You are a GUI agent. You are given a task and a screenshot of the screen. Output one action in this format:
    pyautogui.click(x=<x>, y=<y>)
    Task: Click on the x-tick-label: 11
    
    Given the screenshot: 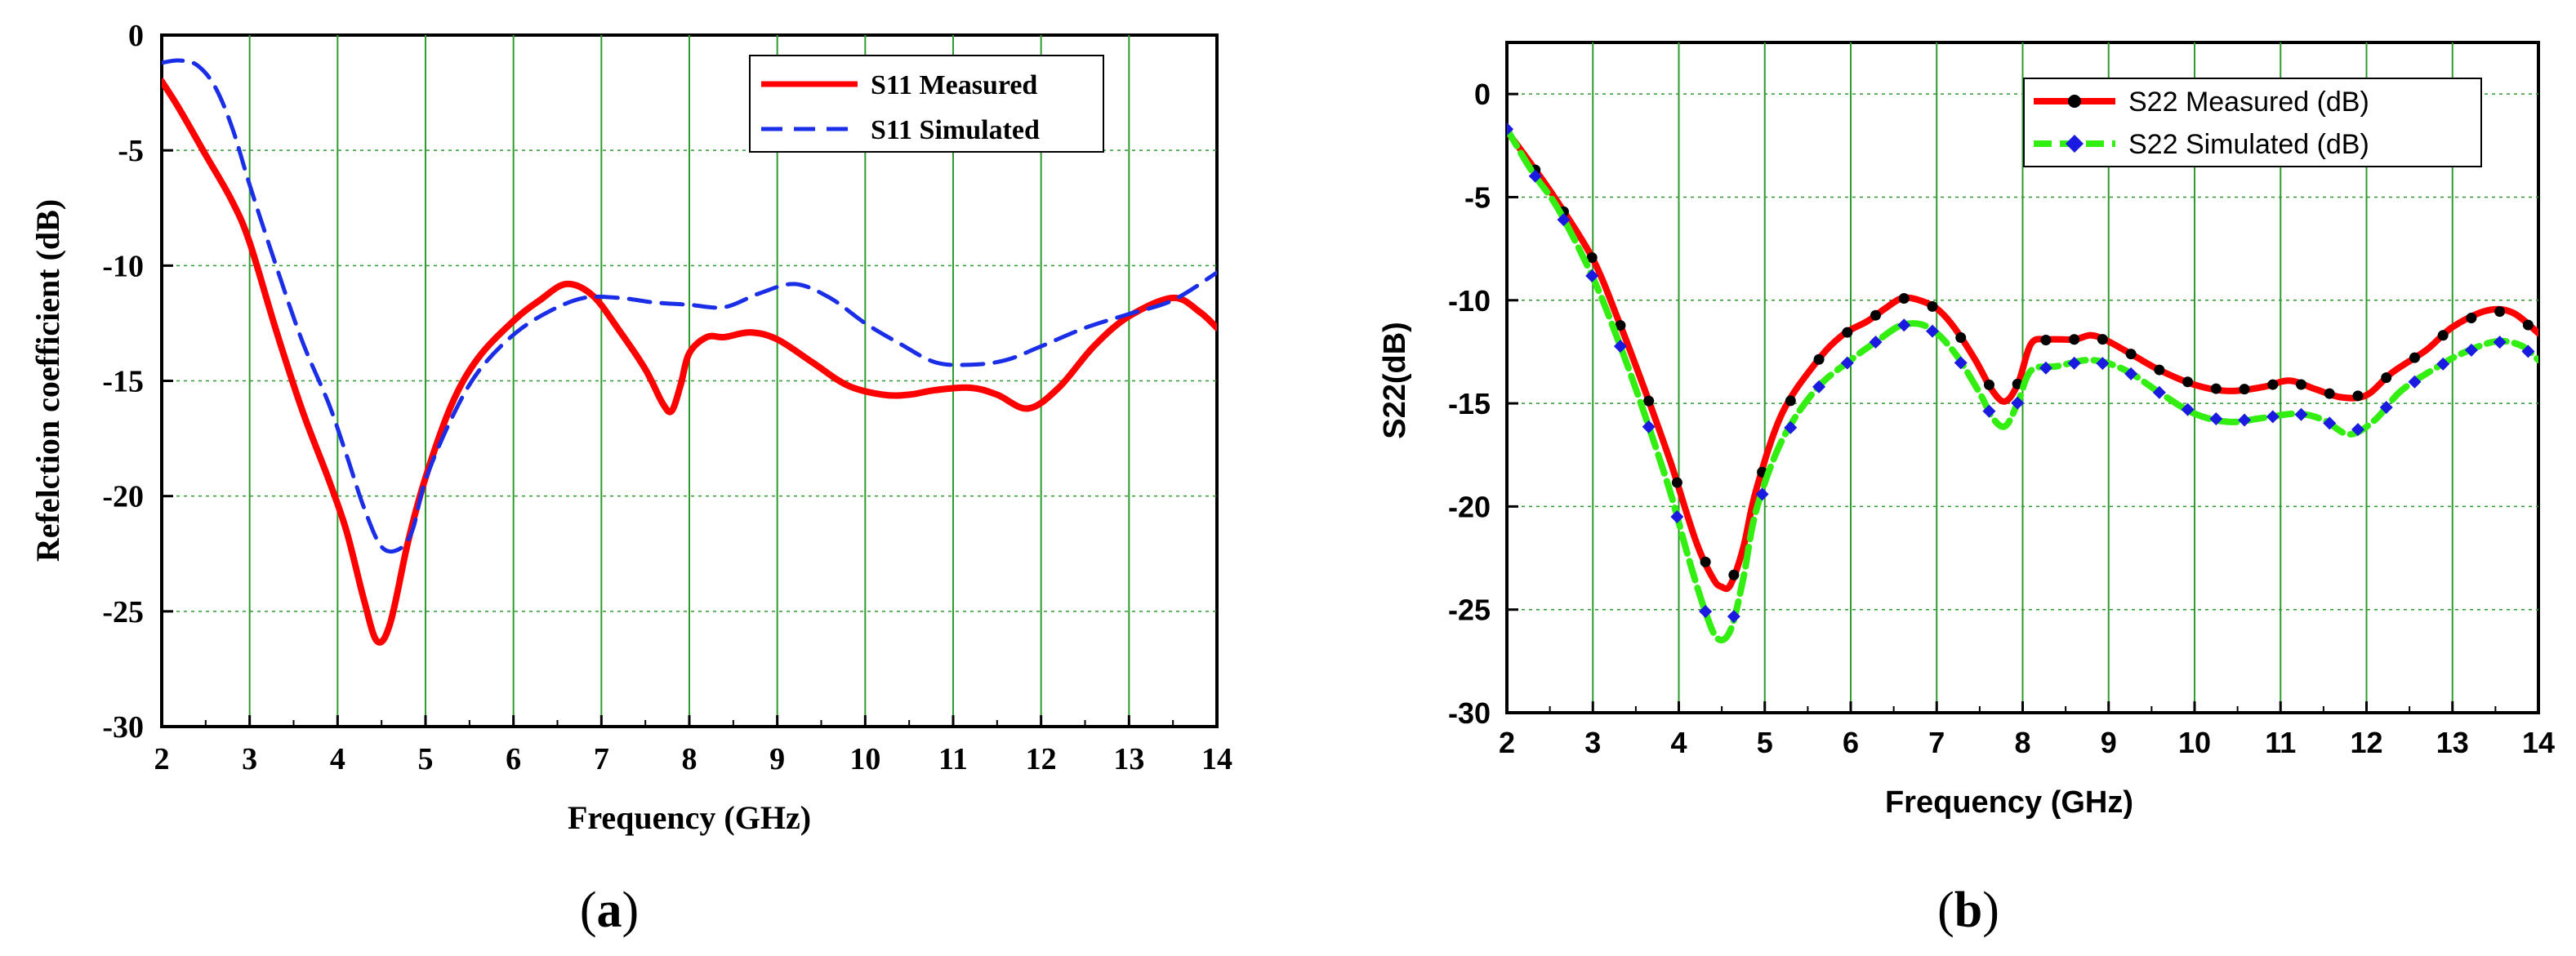 What is the action you would take?
    pyautogui.click(x=953, y=759)
    